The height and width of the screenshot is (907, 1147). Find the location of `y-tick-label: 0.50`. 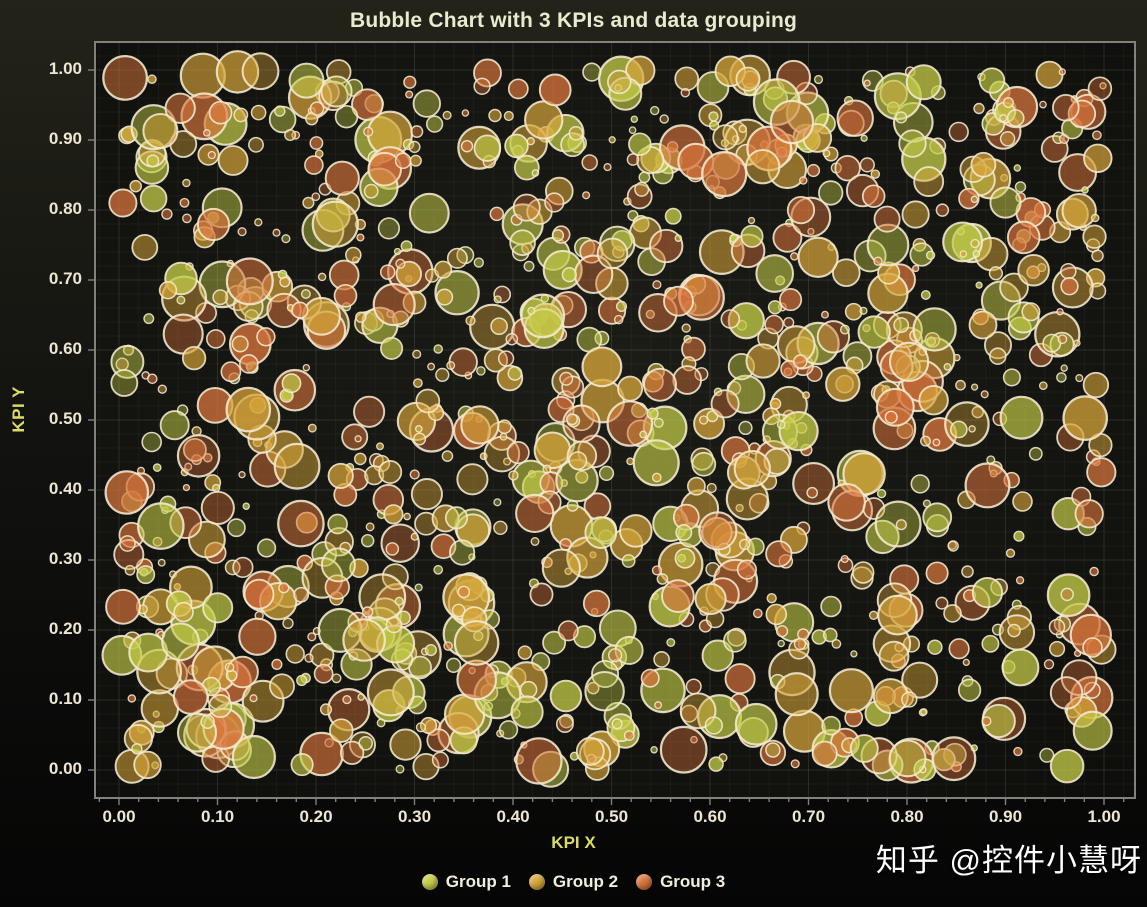

y-tick-label: 0.50 is located at coordinates (65, 418).